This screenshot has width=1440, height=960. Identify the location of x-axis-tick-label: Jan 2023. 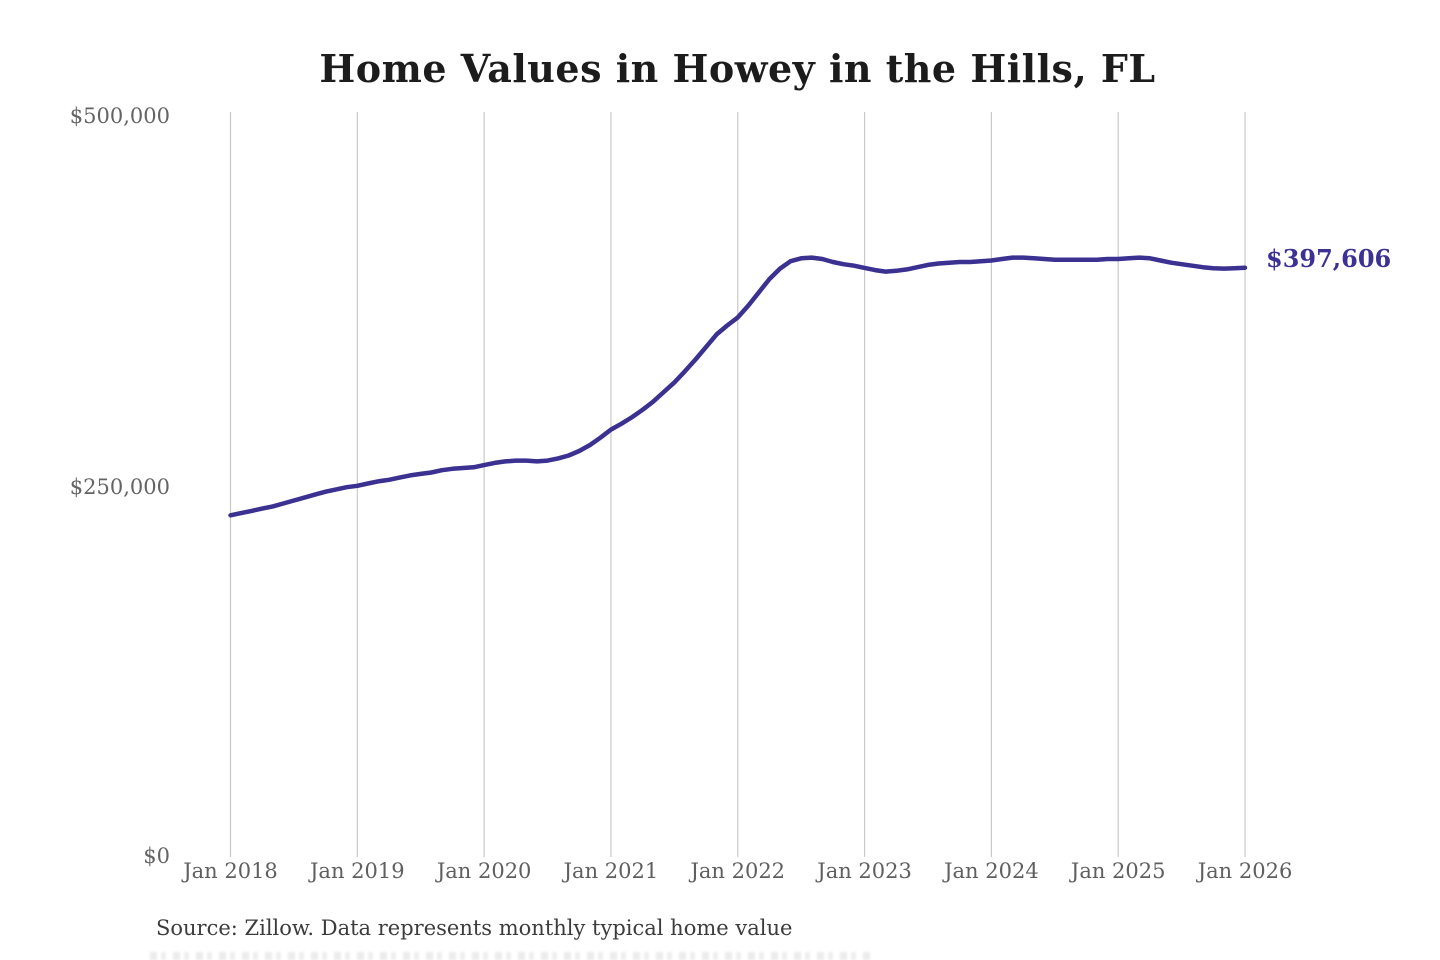
(864, 871).